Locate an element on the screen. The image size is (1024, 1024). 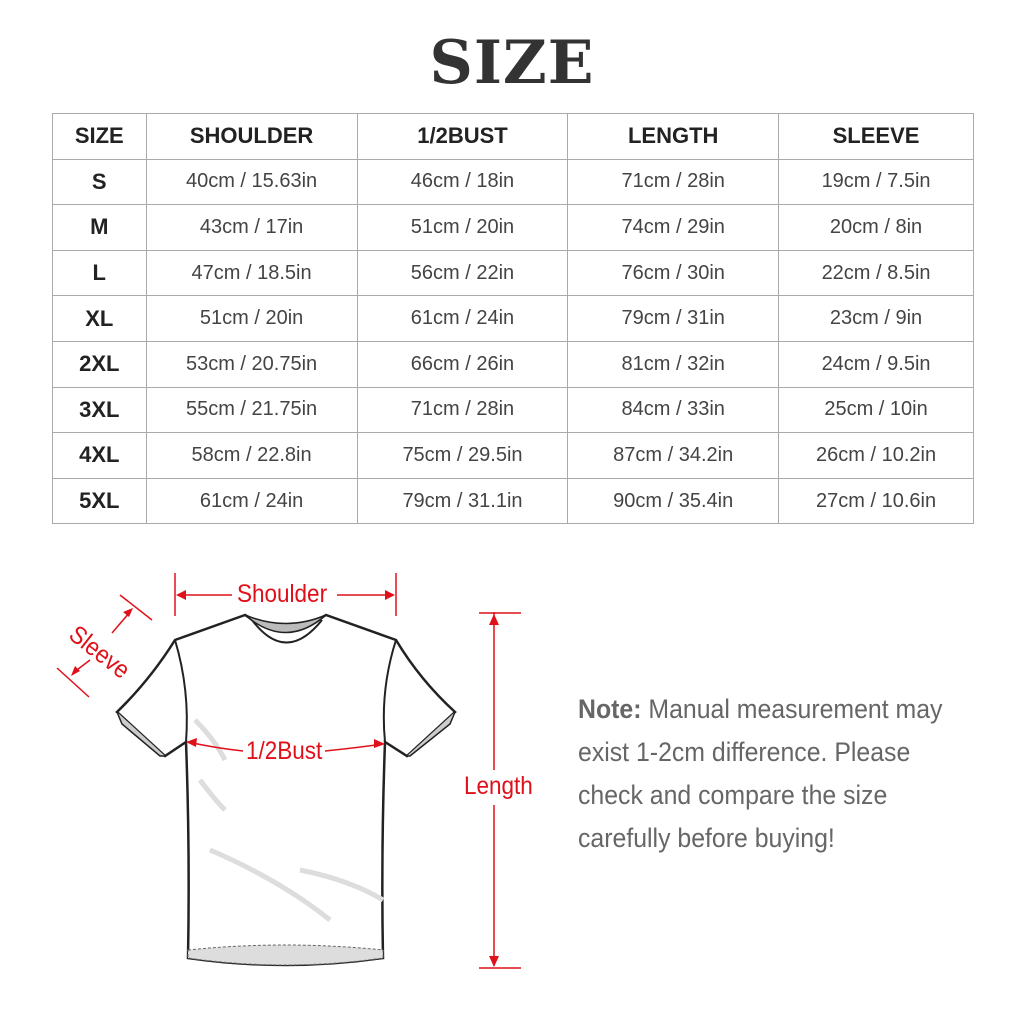
measurement-cell: 56cm / 22in is located at coordinates (462, 273).